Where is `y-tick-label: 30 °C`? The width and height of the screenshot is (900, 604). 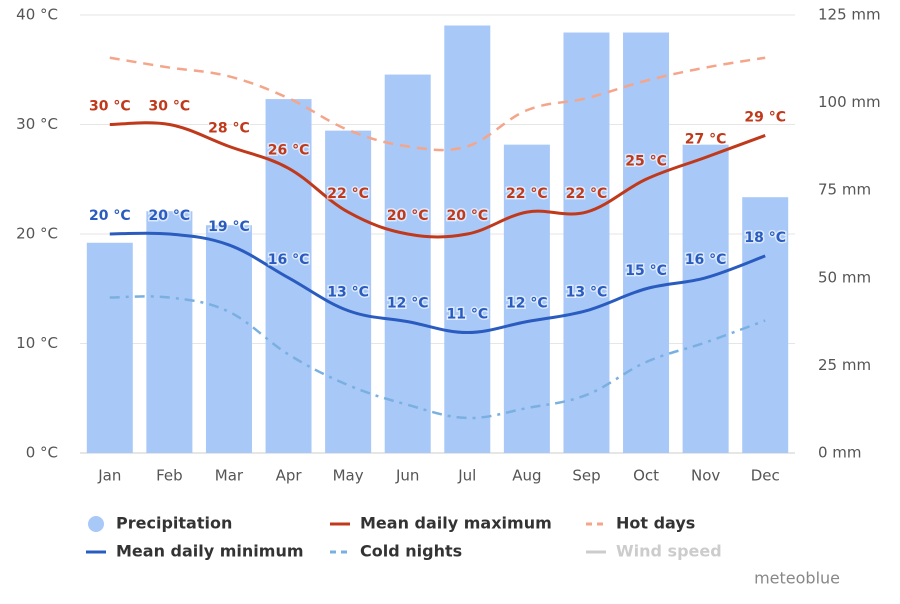
y-tick-label: 30 °C is located at coordinates (37, 124).